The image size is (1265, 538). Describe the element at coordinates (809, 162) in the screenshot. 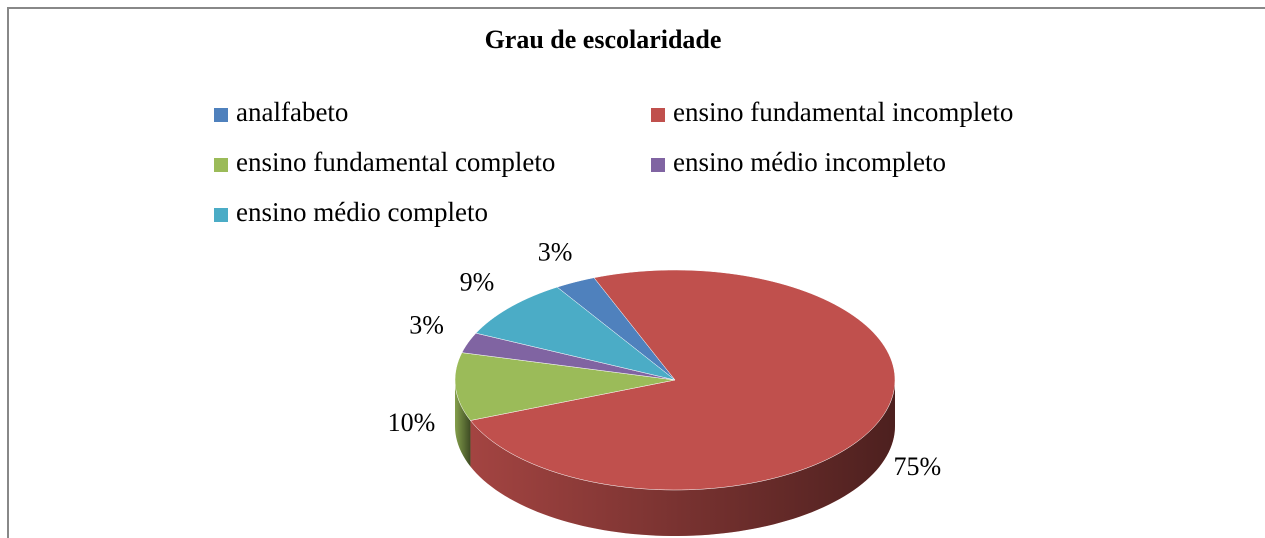

I see `legend-label: ensino médio incompleto` at that location.